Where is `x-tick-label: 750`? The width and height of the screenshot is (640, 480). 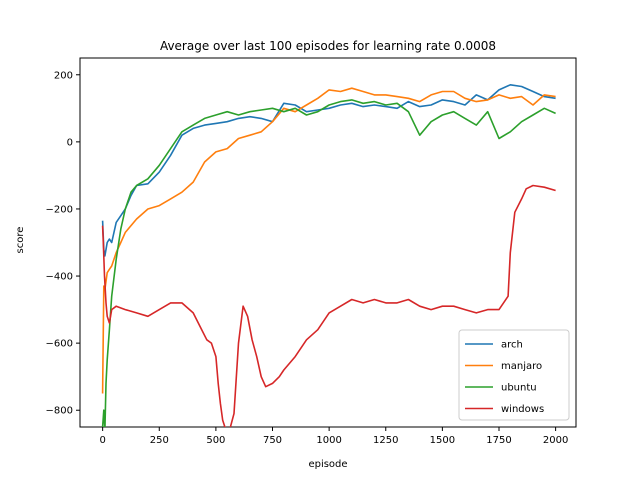
x-tick-label: 750 is located at coordinates (272, 440).